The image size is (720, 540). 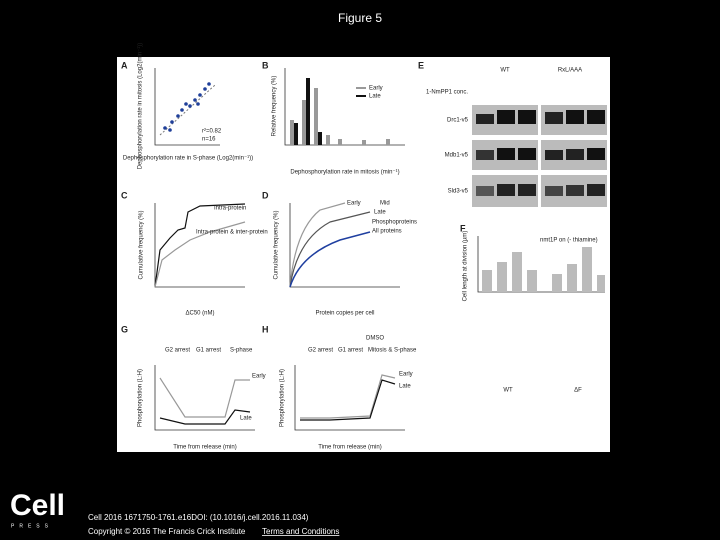 I want to click on panel-label: C, so click(x=124, y=195).